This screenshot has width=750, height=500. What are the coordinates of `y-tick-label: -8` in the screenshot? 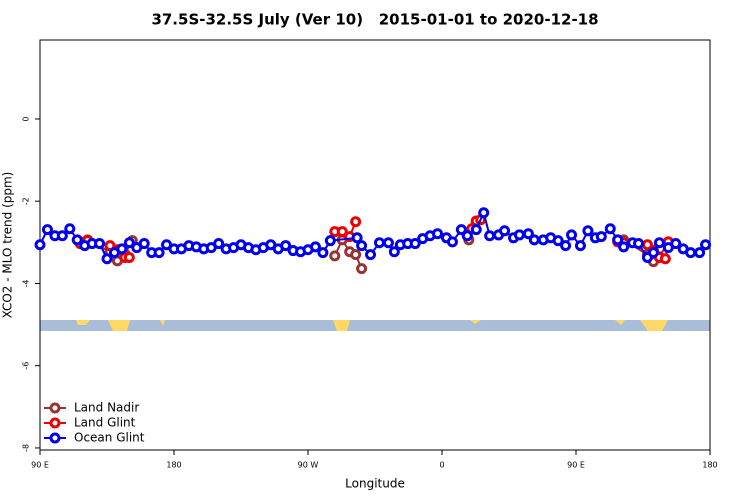 It's located at (26, 448).